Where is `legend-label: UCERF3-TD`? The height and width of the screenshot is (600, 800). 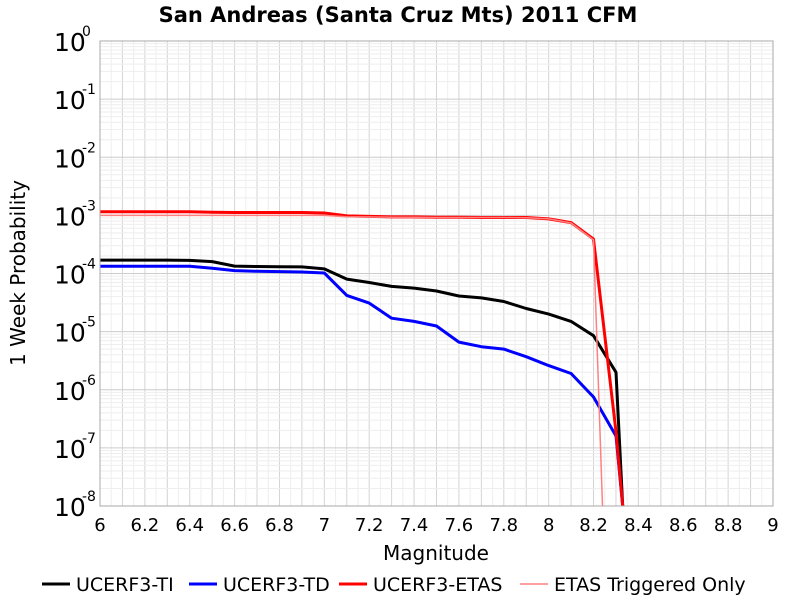
legend-label: UCERF3-TD is located at coordinates (276, 585).